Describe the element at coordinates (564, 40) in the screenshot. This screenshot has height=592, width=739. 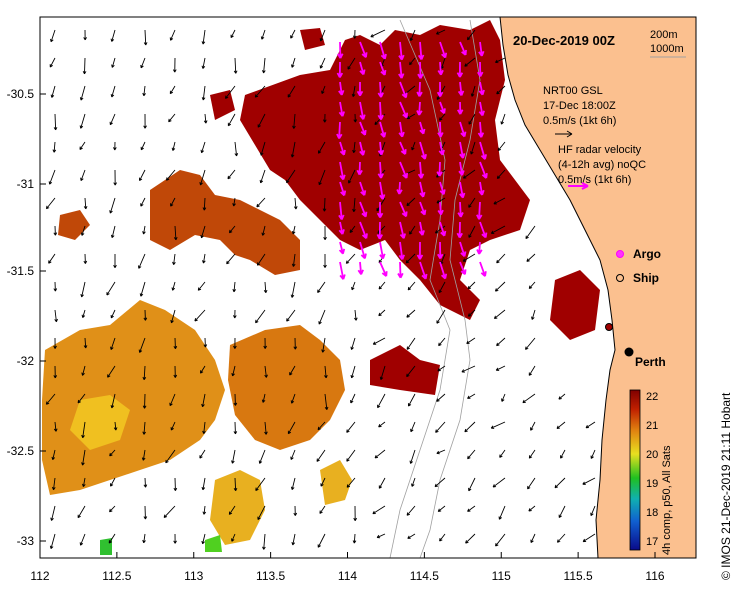
I see `map-title: 20-Dec-2019 00Z` at that location.